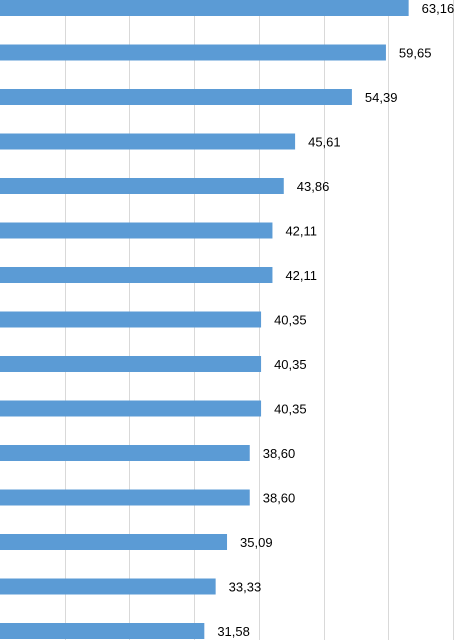 This screenshot has width=461, height=640. What do you see at coordinates (233, 631) in the screenshot?
I see `data-label-15: 31,58` at bounding box center [233, 631].